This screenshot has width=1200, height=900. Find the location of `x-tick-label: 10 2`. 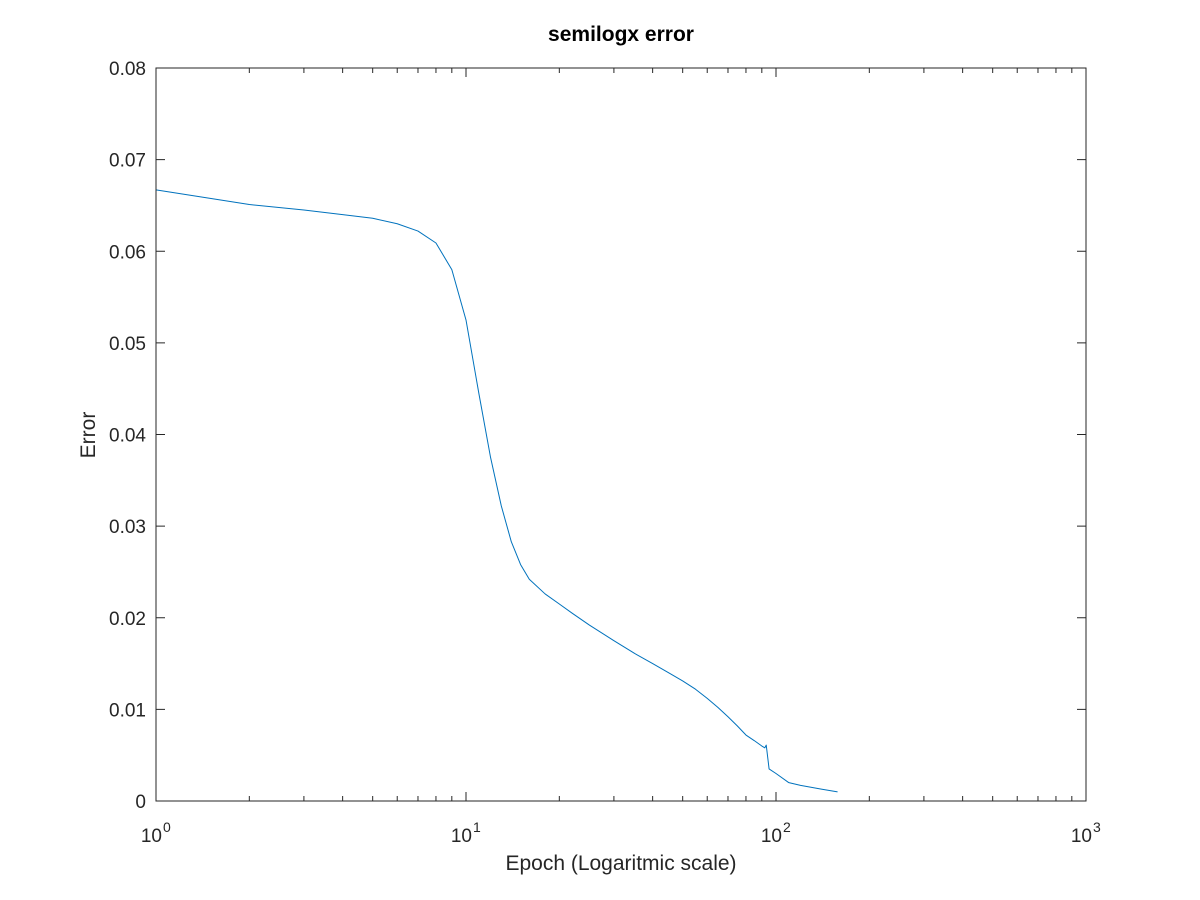

x-tick-label: 10 2 is located at coordinates (776, 833).